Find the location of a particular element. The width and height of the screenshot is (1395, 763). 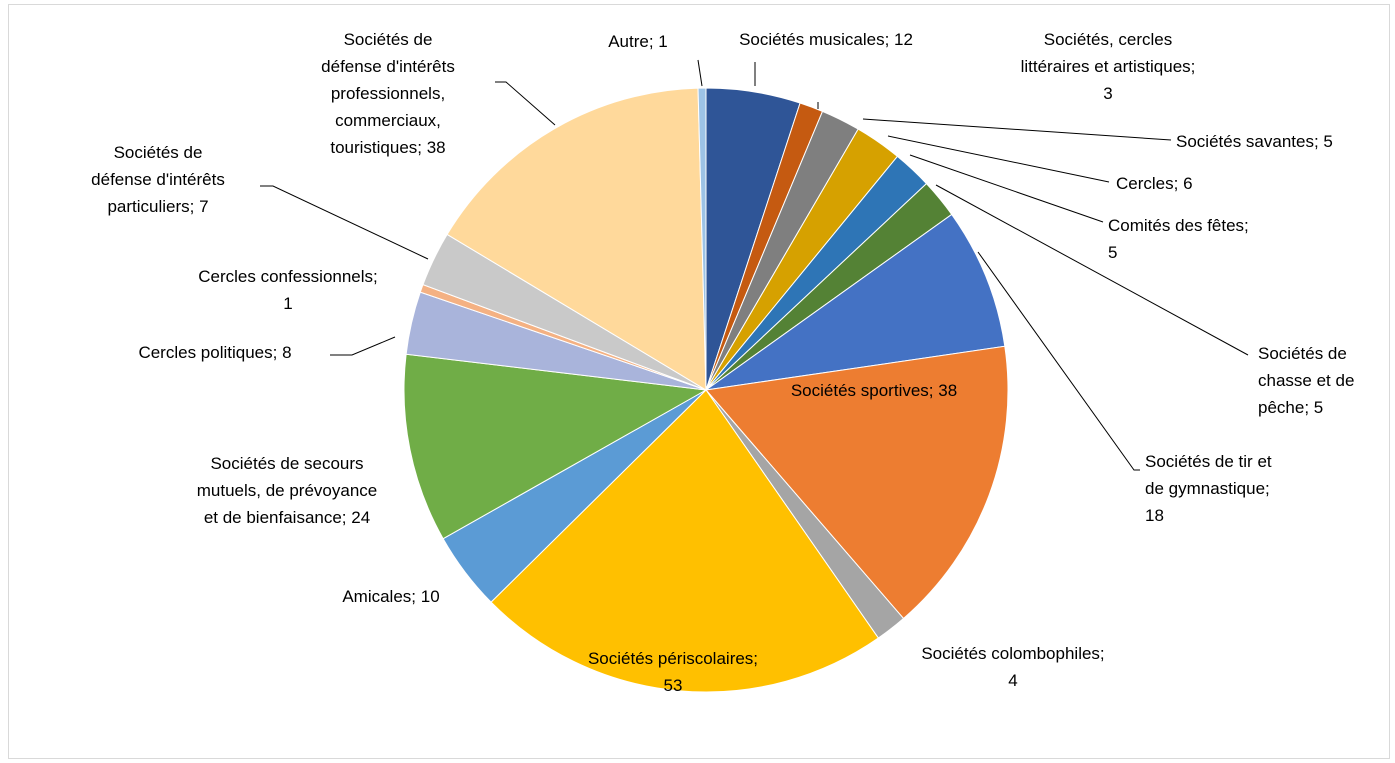

data-label-line: 53 is located at coordinates (673, 685).